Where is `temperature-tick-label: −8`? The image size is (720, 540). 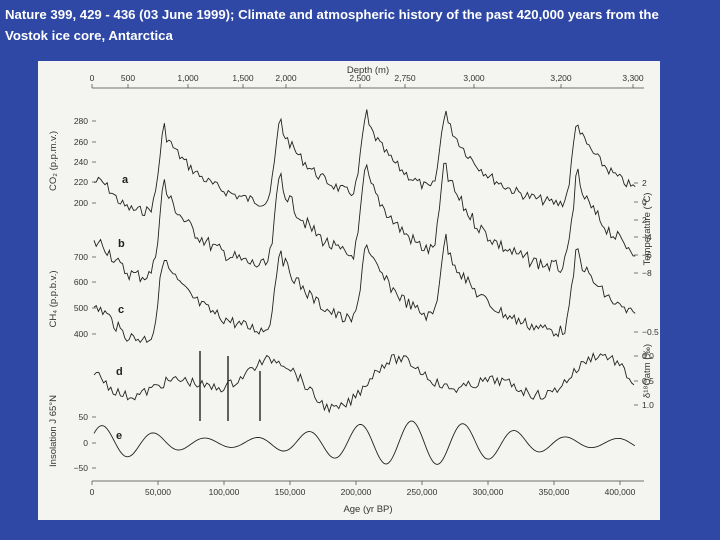 temperature-tick-label: −8 is located at coordinates (647, 273).